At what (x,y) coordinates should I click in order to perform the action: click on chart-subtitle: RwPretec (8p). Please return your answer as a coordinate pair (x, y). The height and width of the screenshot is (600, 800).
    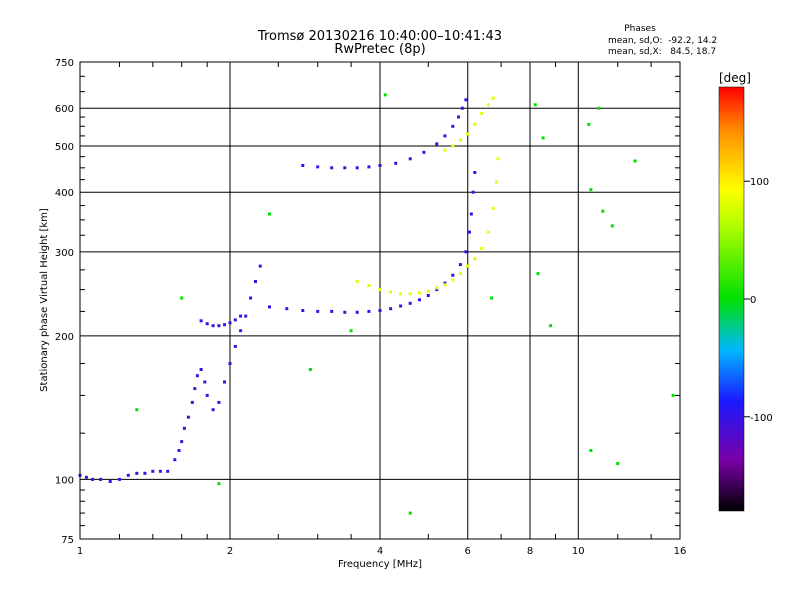
    Looking at the image, I should click on (379, 49).